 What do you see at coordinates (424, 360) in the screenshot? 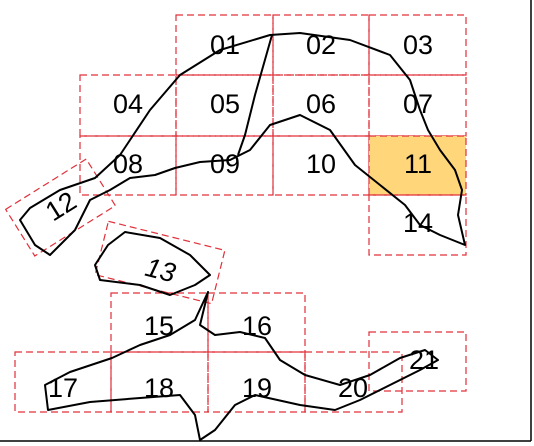
I see `tile-label: 21` at bounding box center [424, 360].